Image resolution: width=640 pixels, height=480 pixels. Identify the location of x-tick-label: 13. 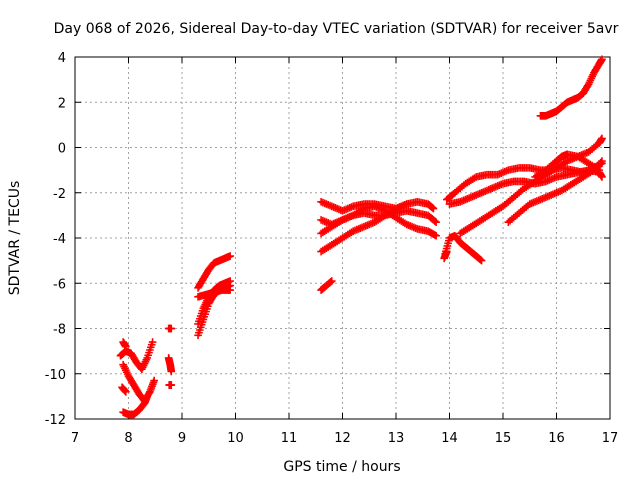
(396, 438).